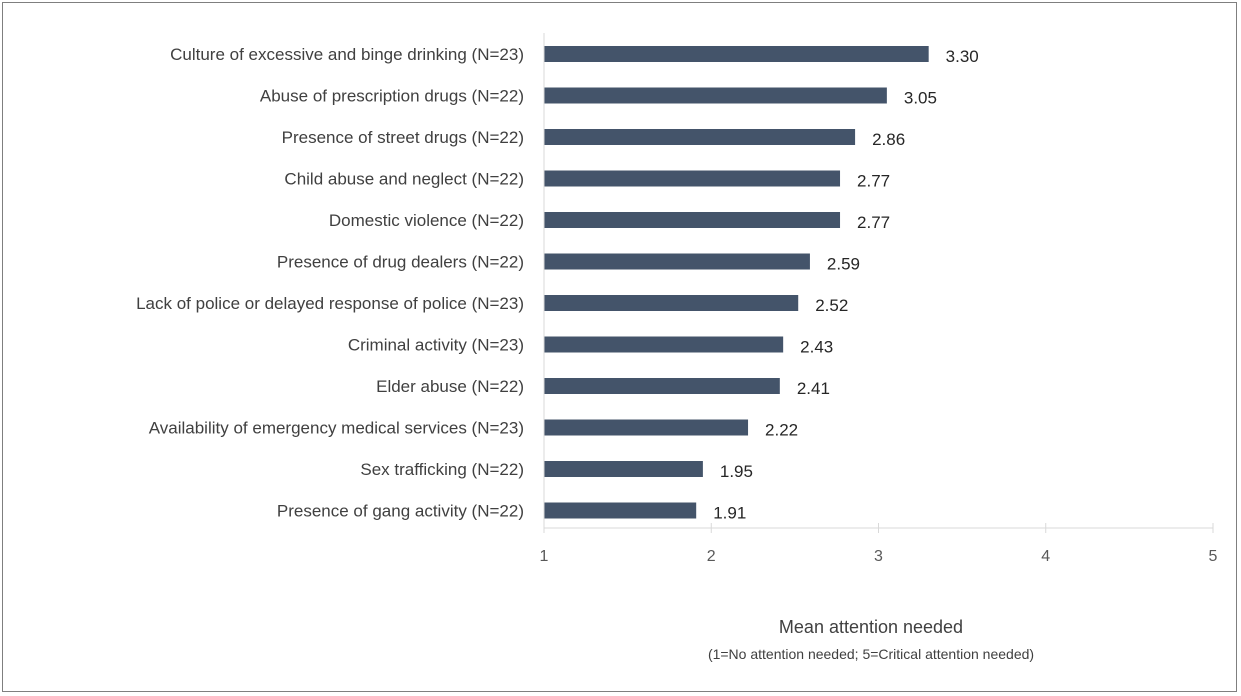 Image resolution: width=1241 pixels, height=696 pixels. What do you see at coordinates (426, 220) in the screenshot?
I see `category-label: Domestic violence (N=22)` at bounding box center [426, 220].